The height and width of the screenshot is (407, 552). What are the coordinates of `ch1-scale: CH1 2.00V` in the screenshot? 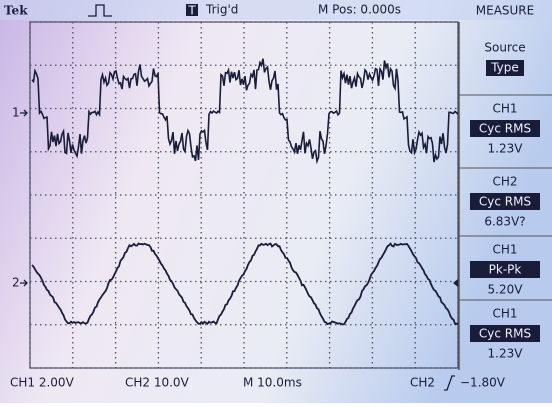 It's located at (42, 383).